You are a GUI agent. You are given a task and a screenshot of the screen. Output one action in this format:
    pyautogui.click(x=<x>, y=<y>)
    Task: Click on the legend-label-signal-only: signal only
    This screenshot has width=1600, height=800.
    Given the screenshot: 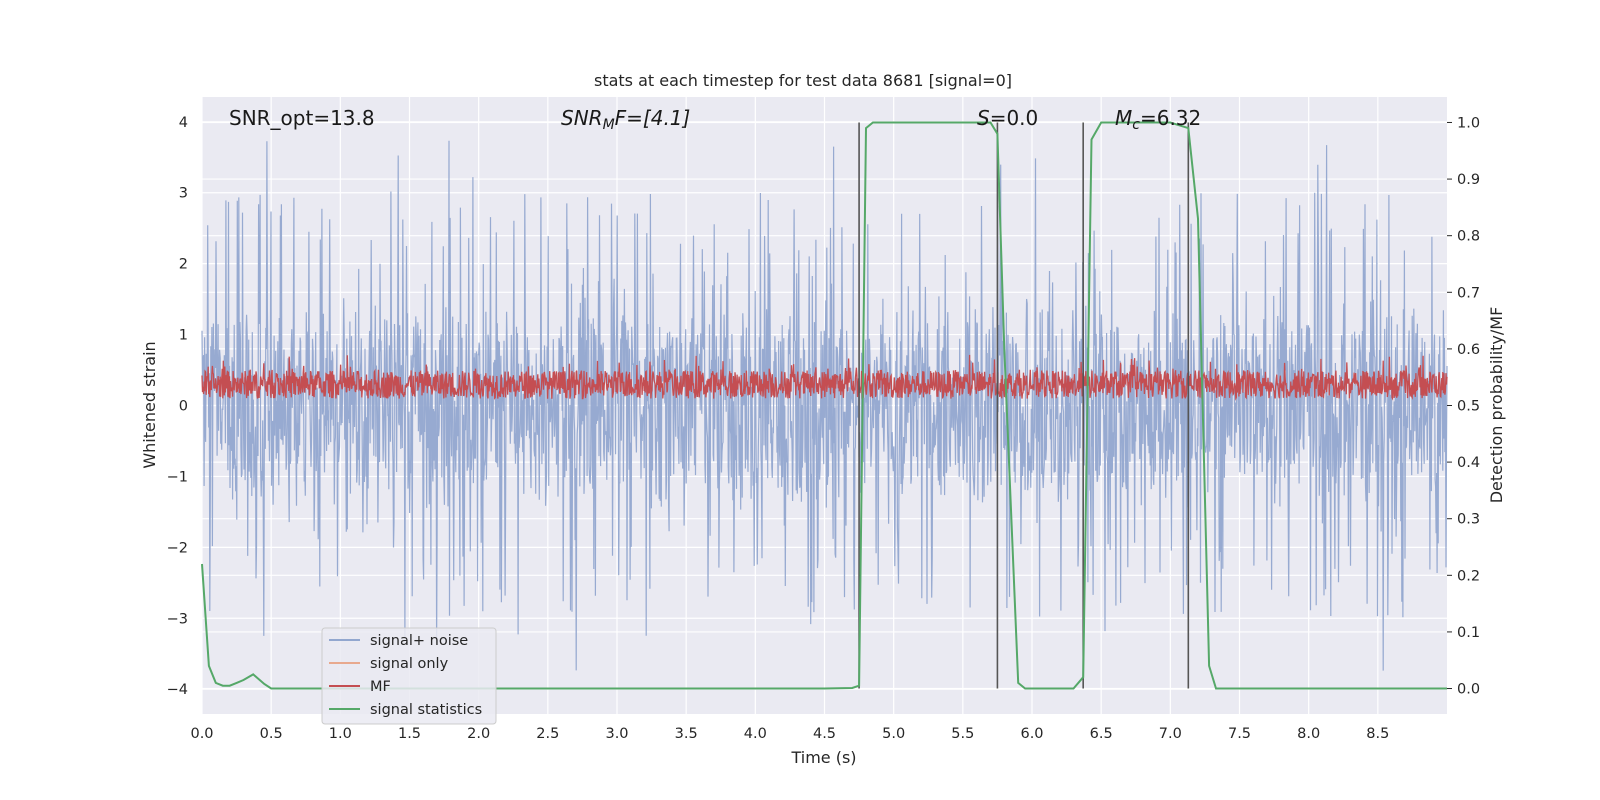 What is the action you would take?
    pyautogui.click(x=409, y=664)
    